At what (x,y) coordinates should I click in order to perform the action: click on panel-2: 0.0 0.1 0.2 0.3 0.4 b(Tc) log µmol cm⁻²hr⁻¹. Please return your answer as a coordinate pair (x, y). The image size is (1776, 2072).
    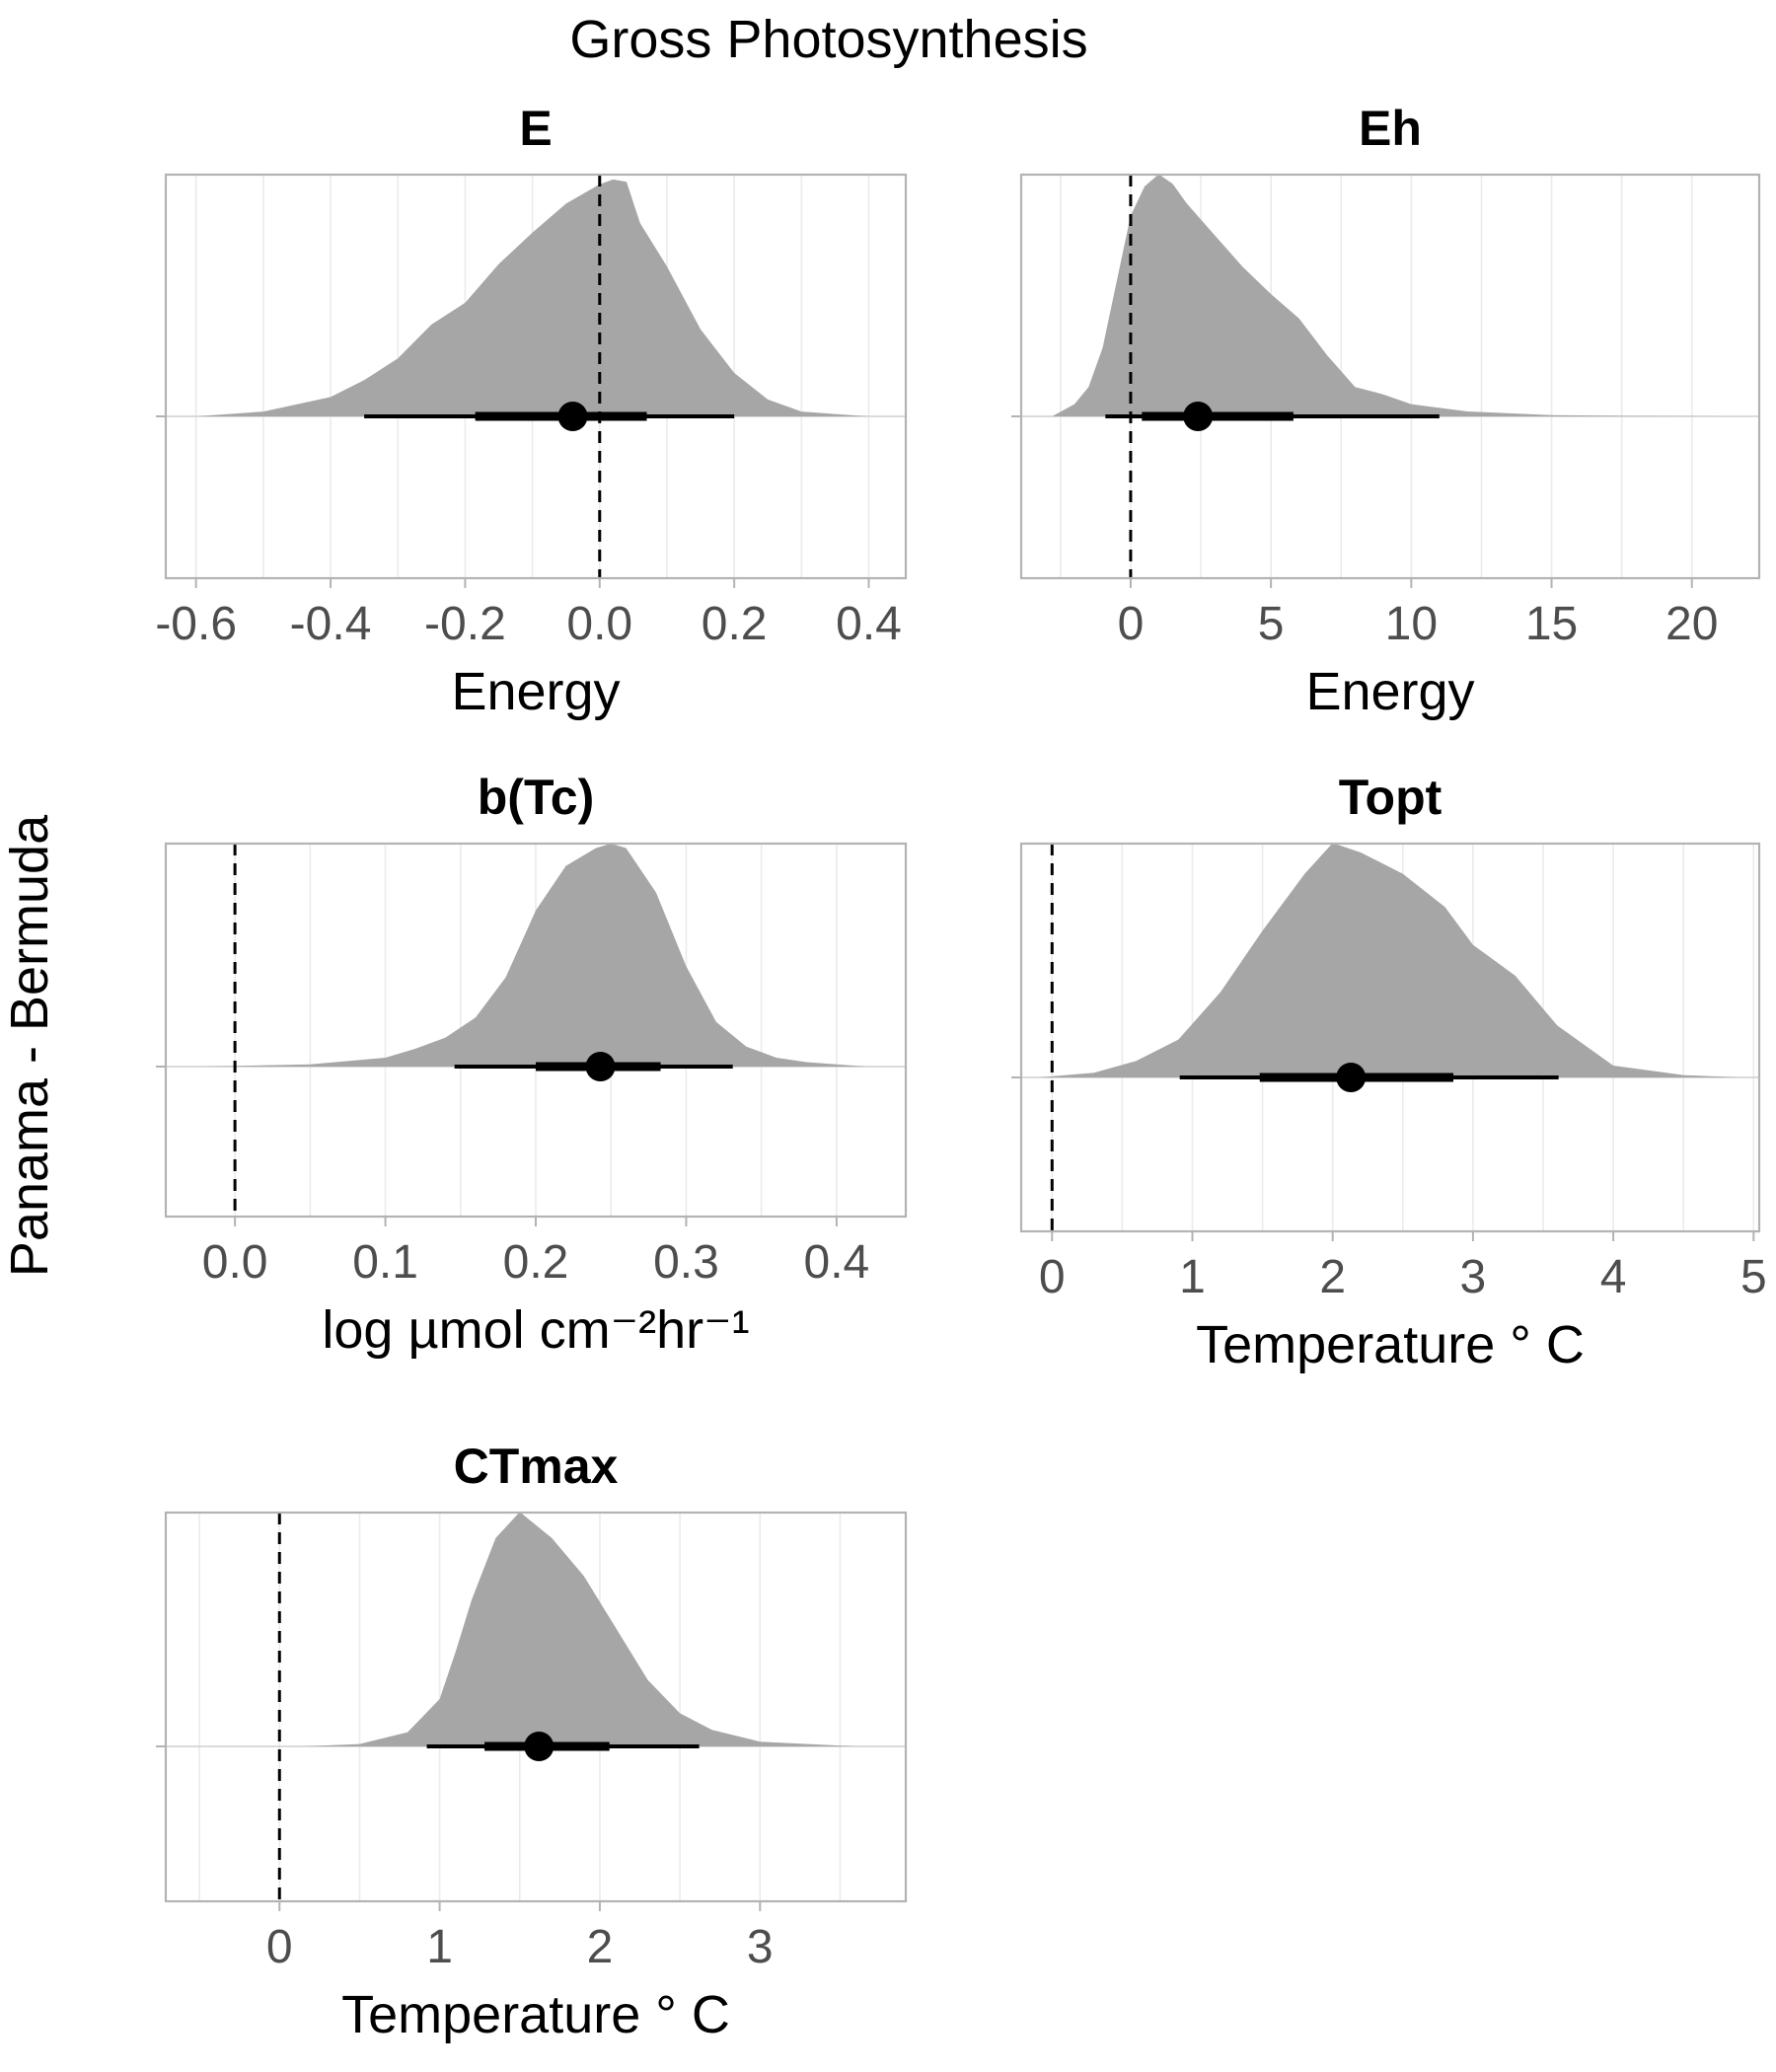
    Looking at the image, I should click on (532, 1065).